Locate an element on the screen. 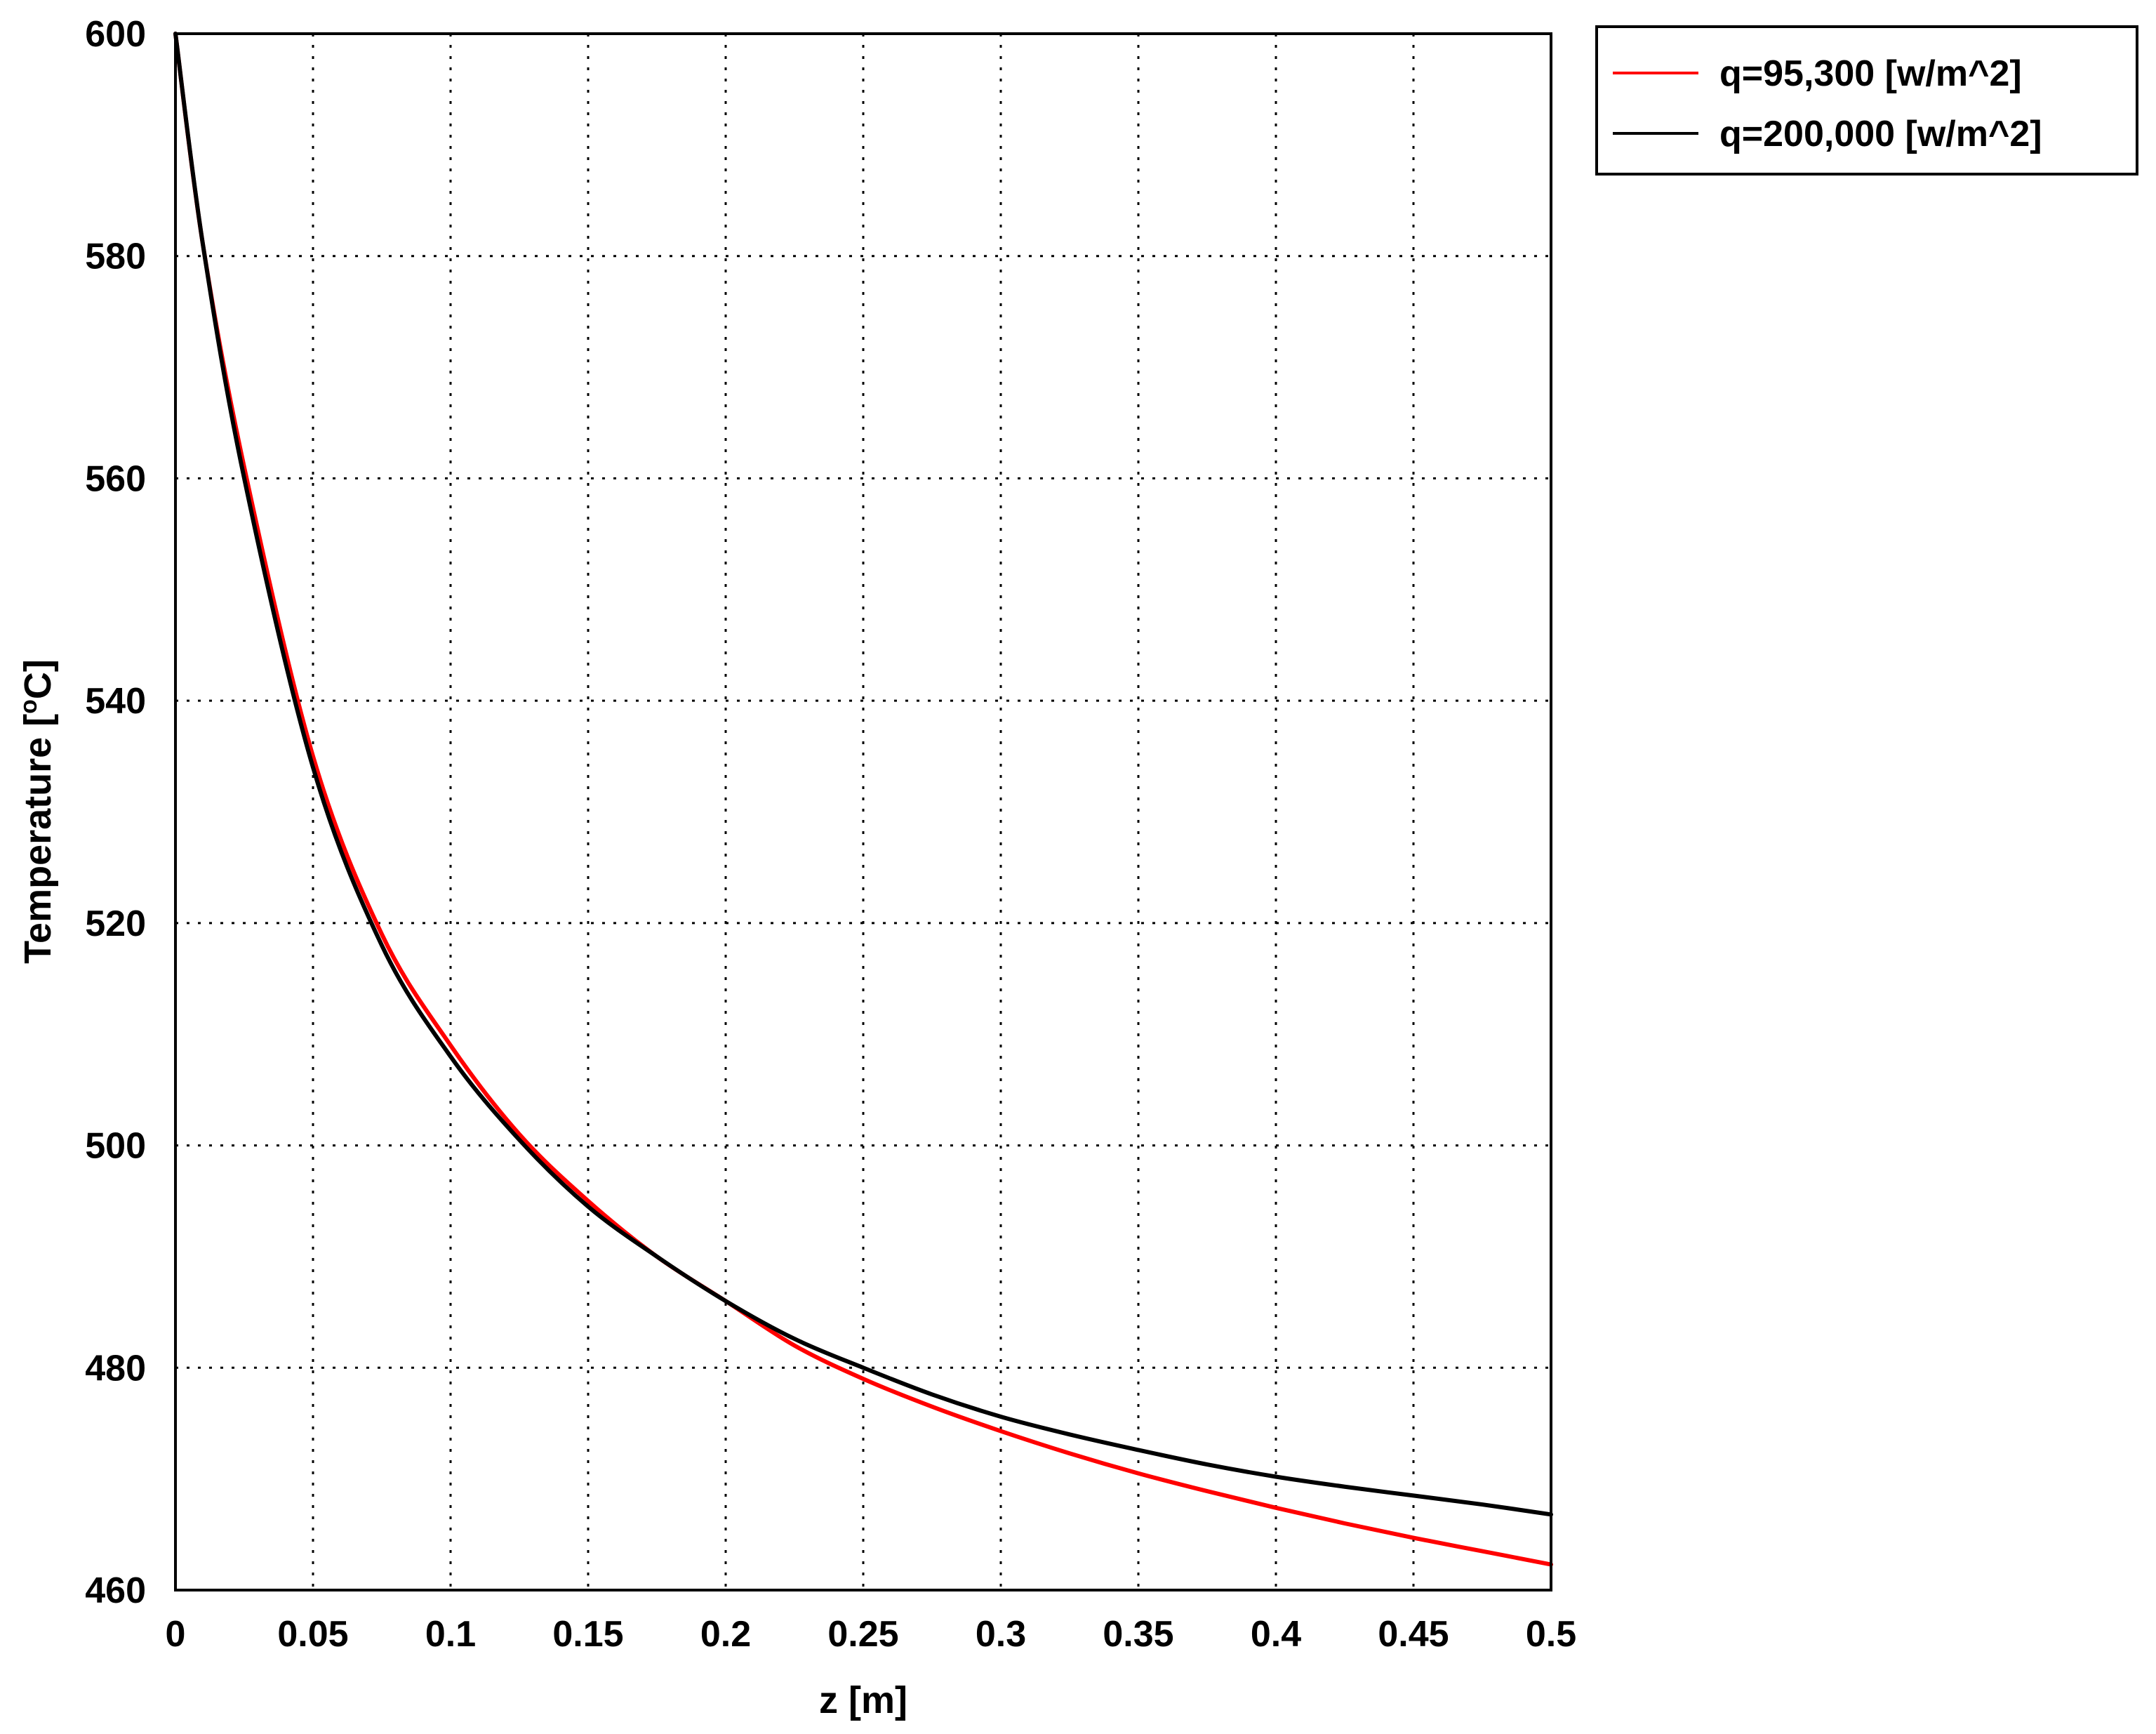  x-tick-label: 0.4 is located at coordinates (1276, 1634).